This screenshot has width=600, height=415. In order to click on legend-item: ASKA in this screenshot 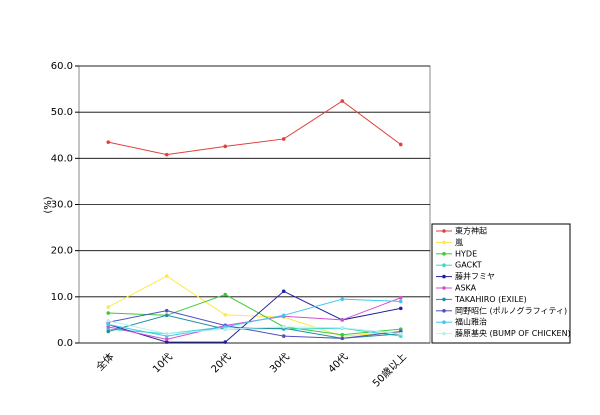, I will do `click(456, 288)`.